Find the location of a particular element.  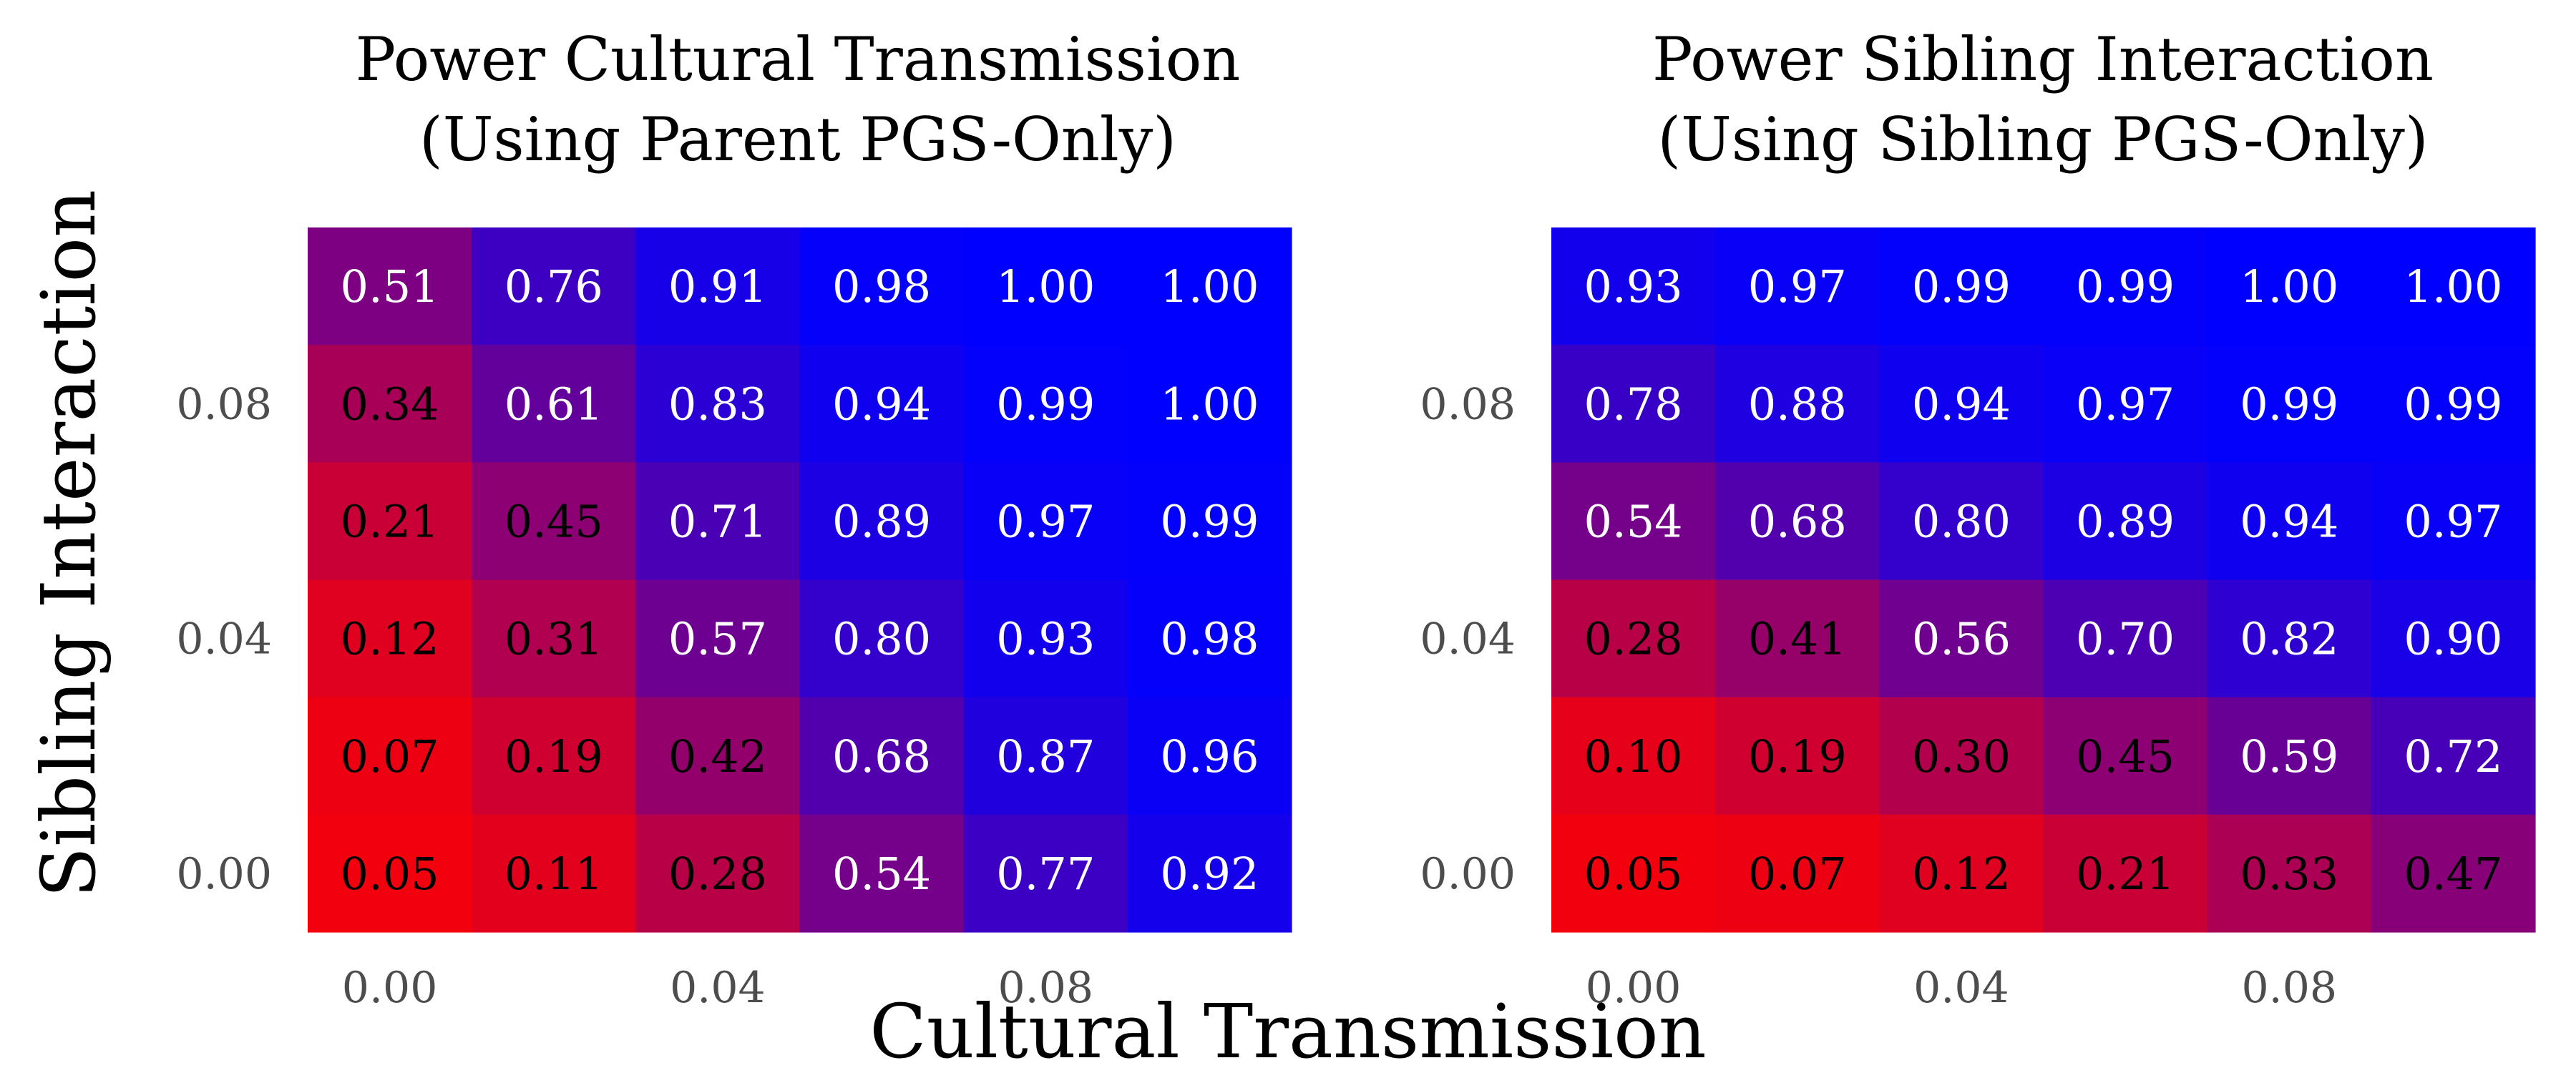

panel-title-line-2: (Using Sibling PGS-Only) is located at coordinates (2042, 139).